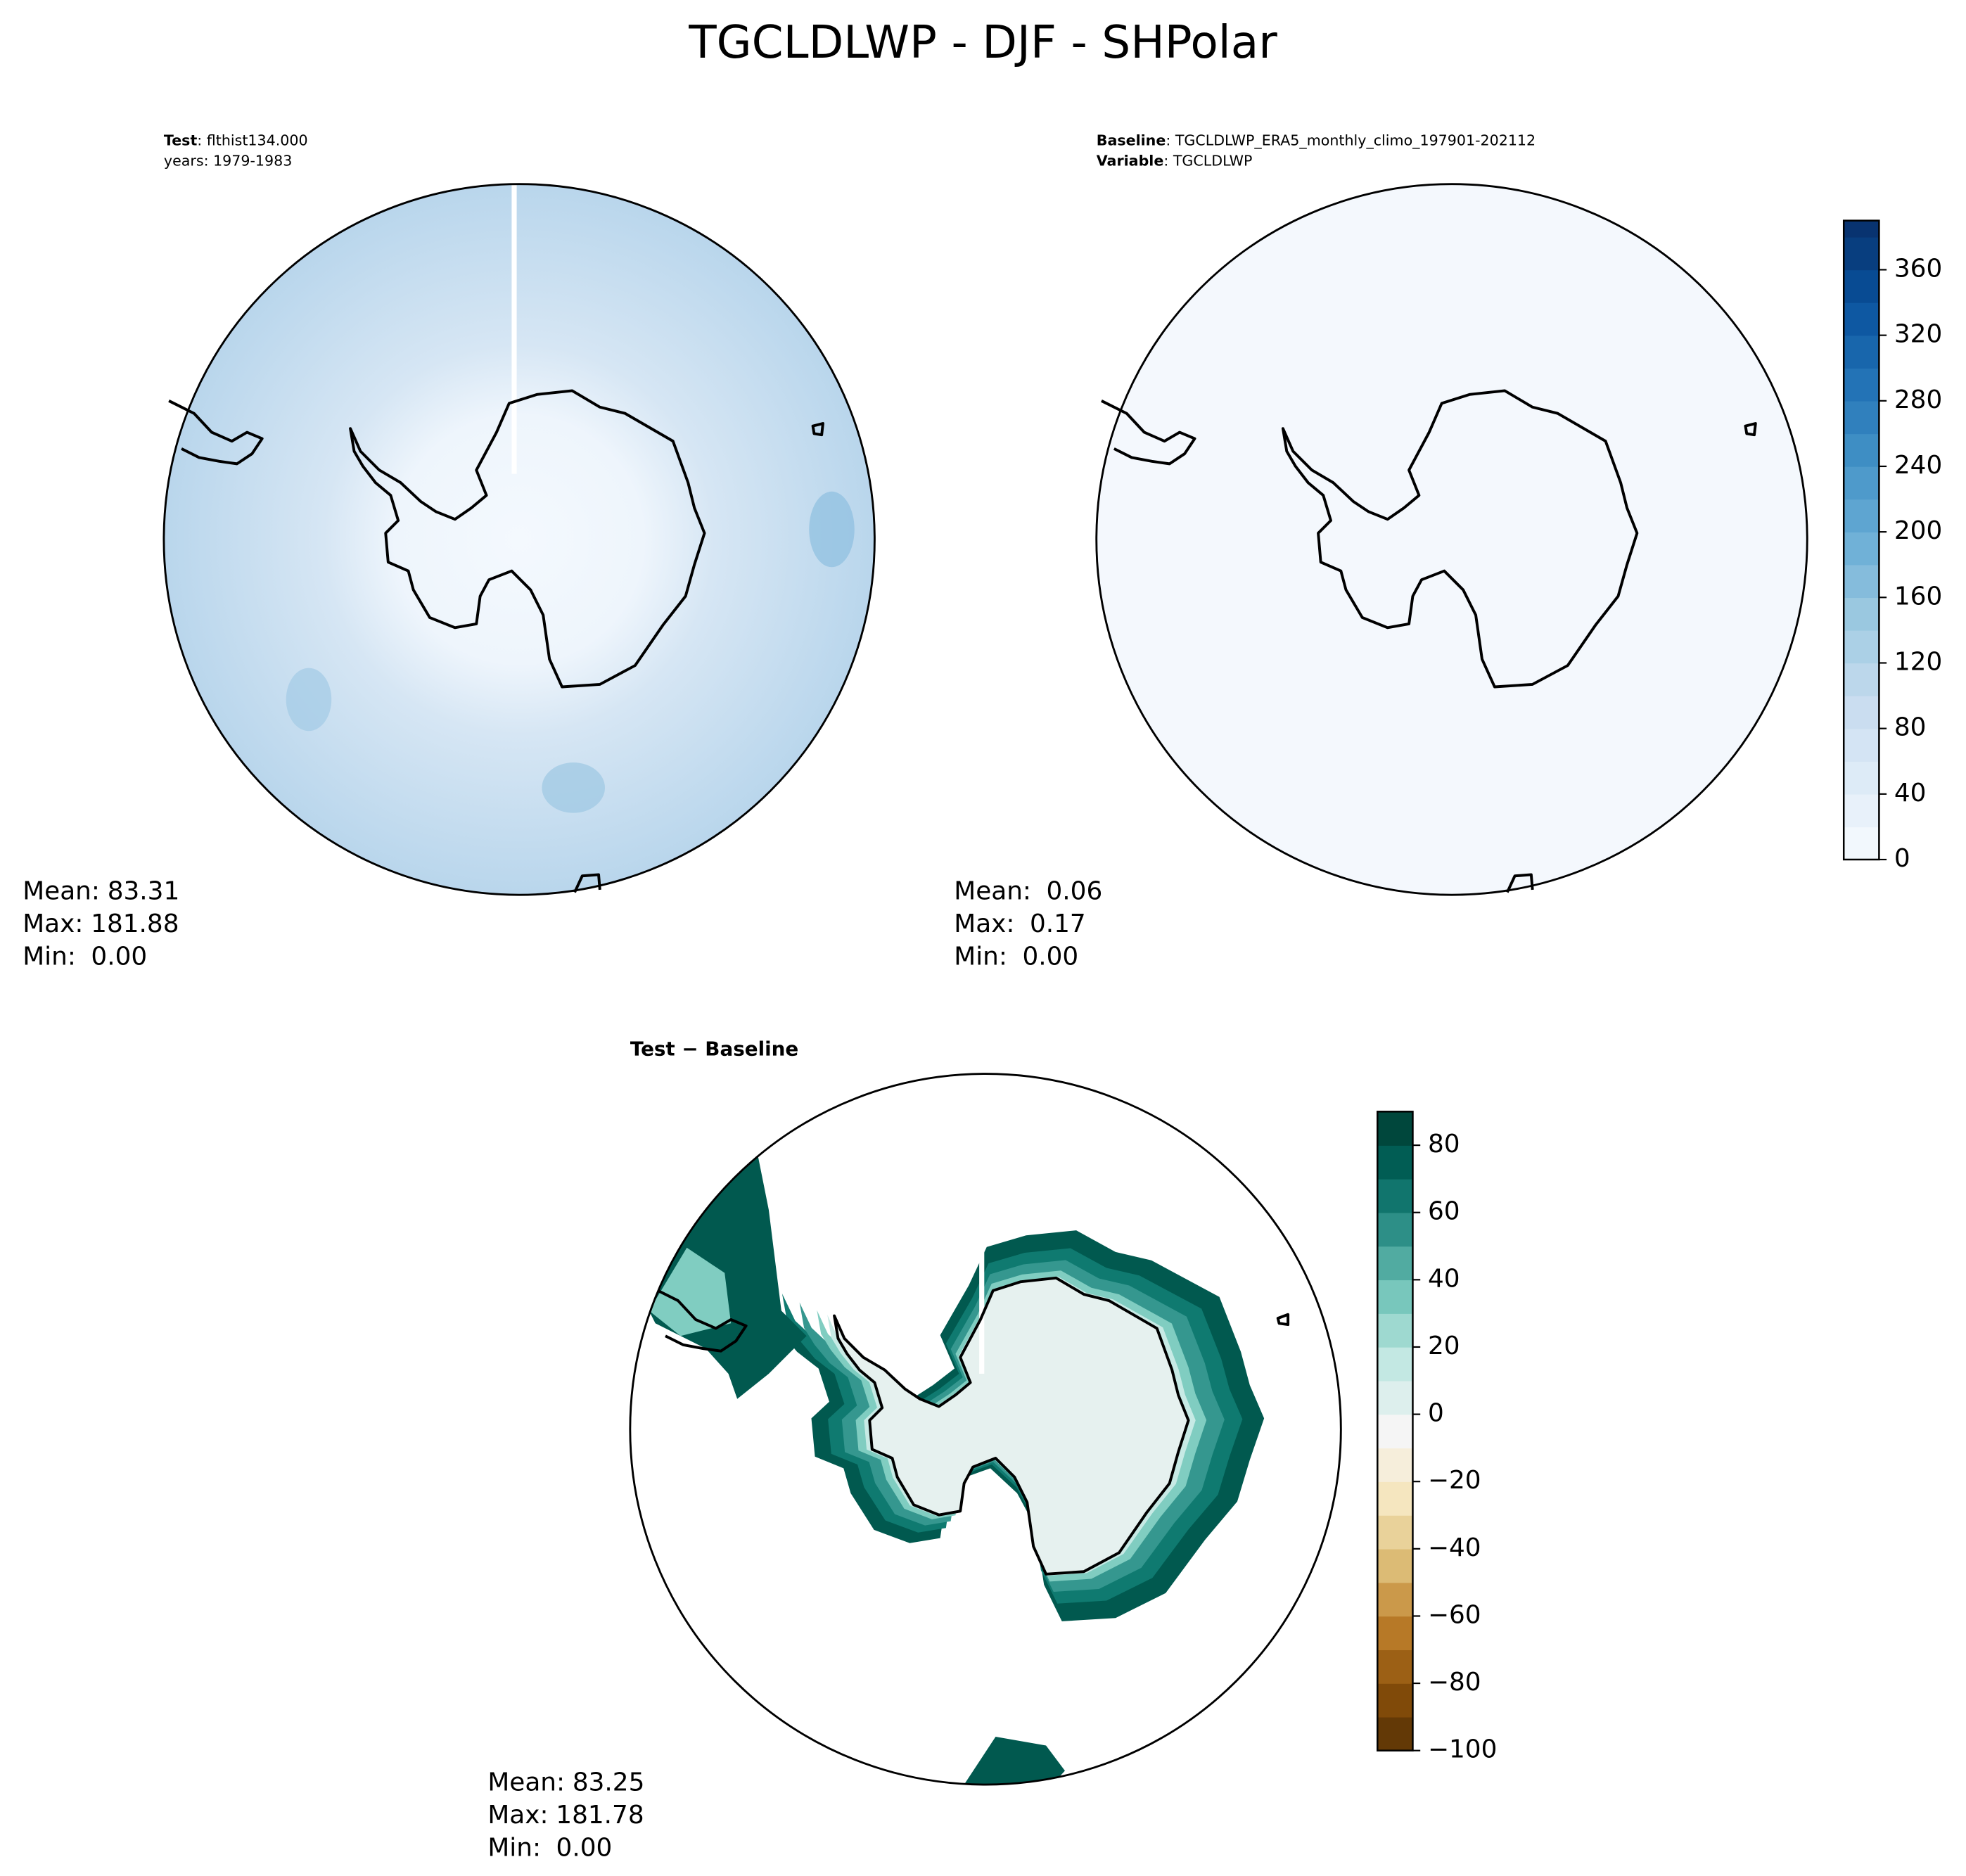 The width and height of the screenshot is (1966, 1876). I want to click on colorbar-tick-label: 320, so click(1918, 334).